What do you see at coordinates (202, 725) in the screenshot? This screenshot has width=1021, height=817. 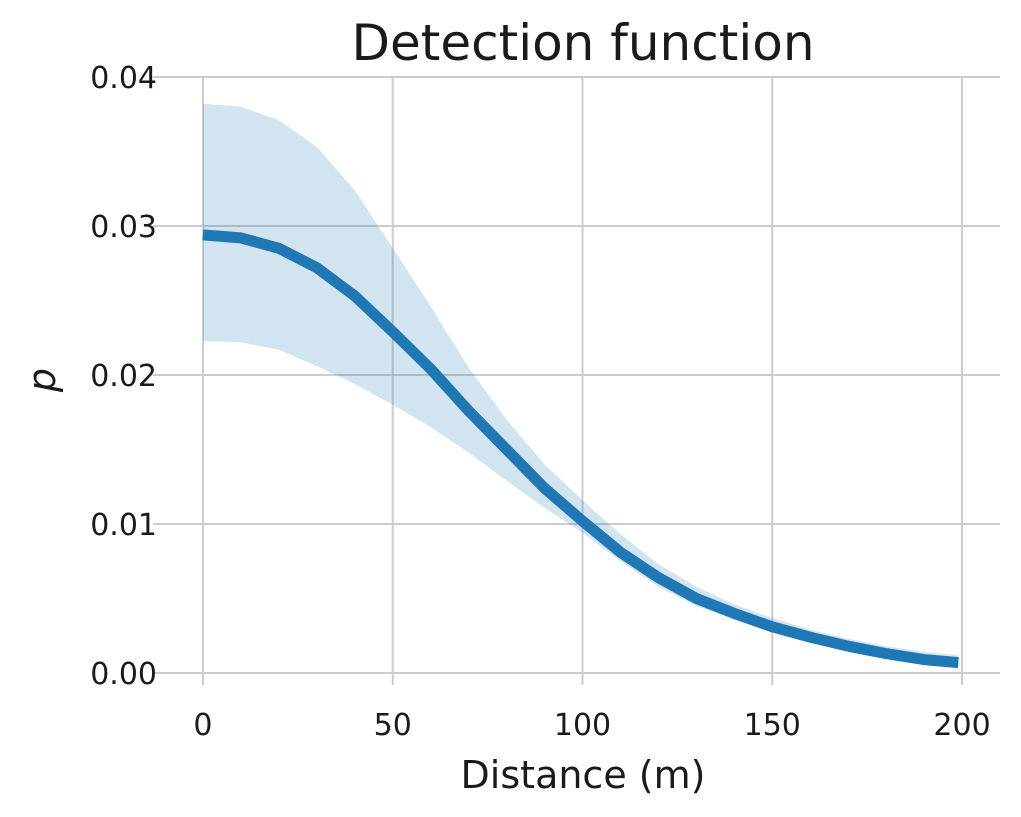 I see `x-tick-label: 0` at bounding box center [202, 725].